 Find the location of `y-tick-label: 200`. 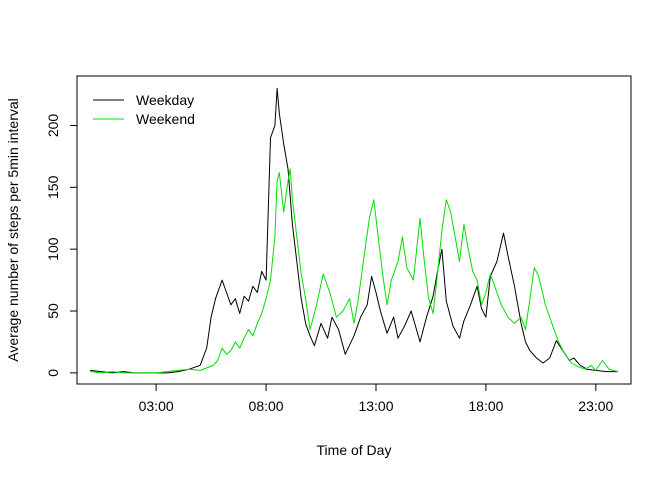

y-tick-label: 200 is located at coordinates (53, 126).